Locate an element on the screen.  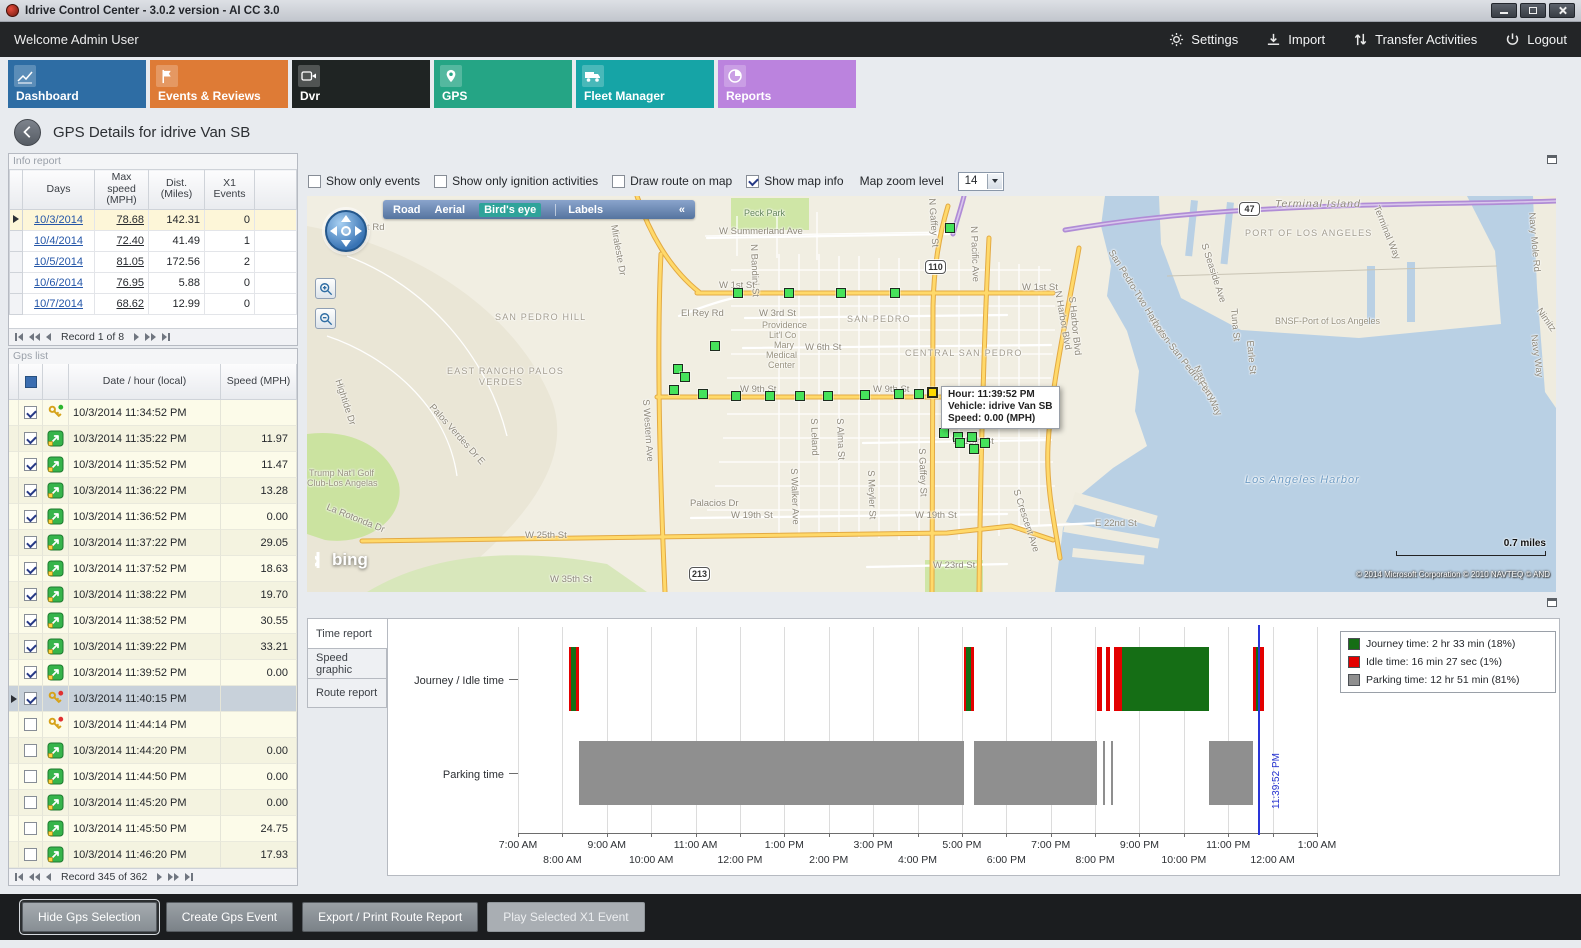
map-zoom-in-button is located at coordinates (325, 288).